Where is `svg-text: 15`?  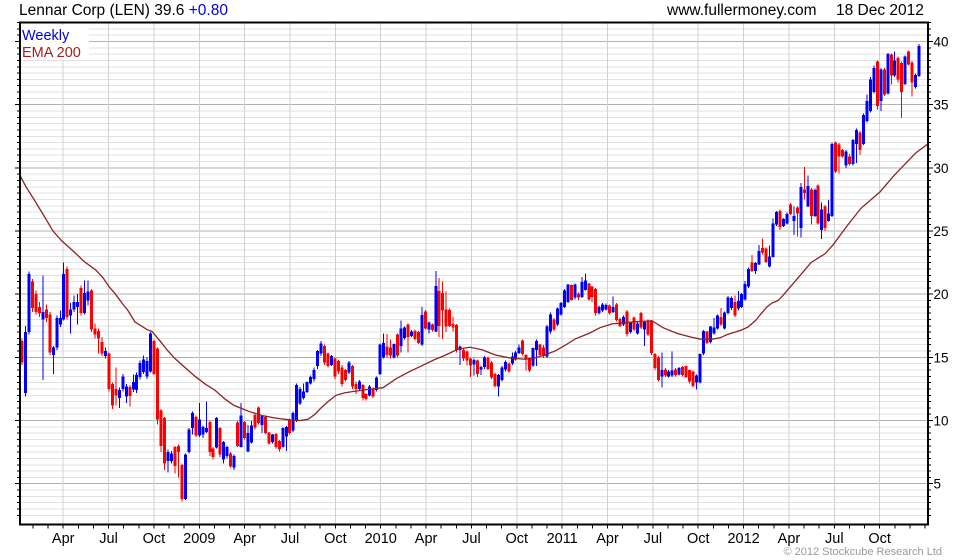
svg-text: 15 is located at coordinates (941, 357).